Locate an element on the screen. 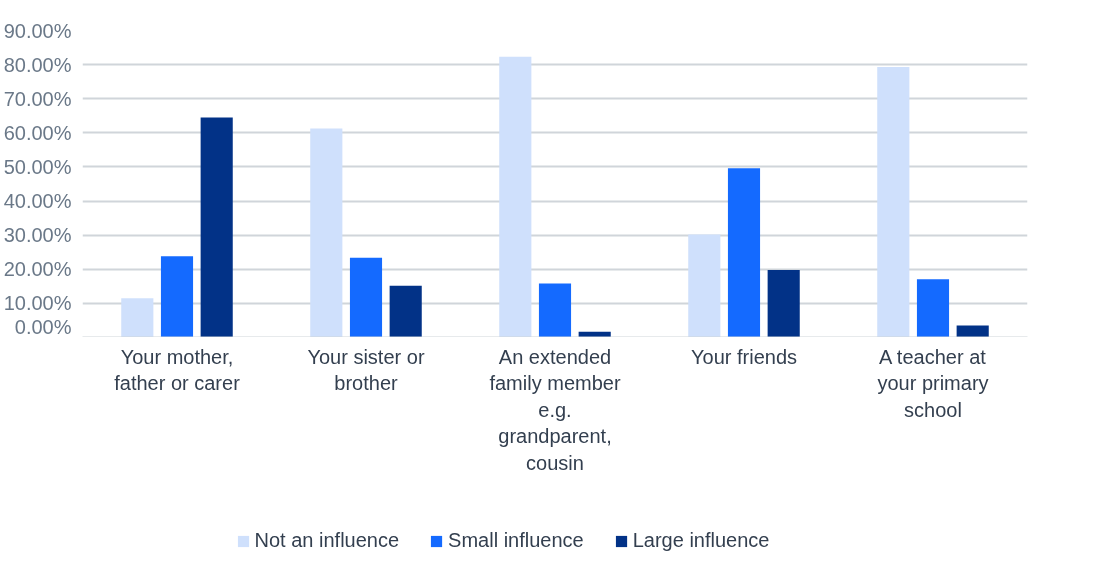  x-tick-label: An extended family member e.g. grandparent, cousin is located at coordinates (555, 410).